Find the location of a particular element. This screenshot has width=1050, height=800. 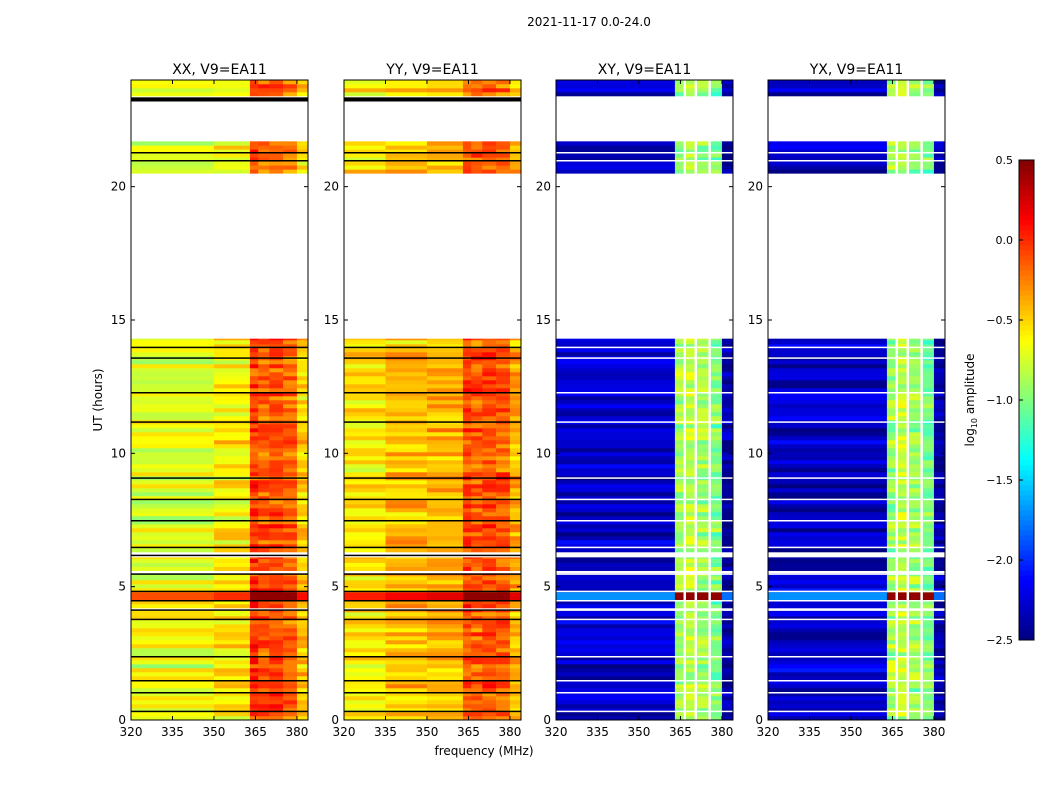

x-tick-label: 380 is located at coordinates (721, 732).